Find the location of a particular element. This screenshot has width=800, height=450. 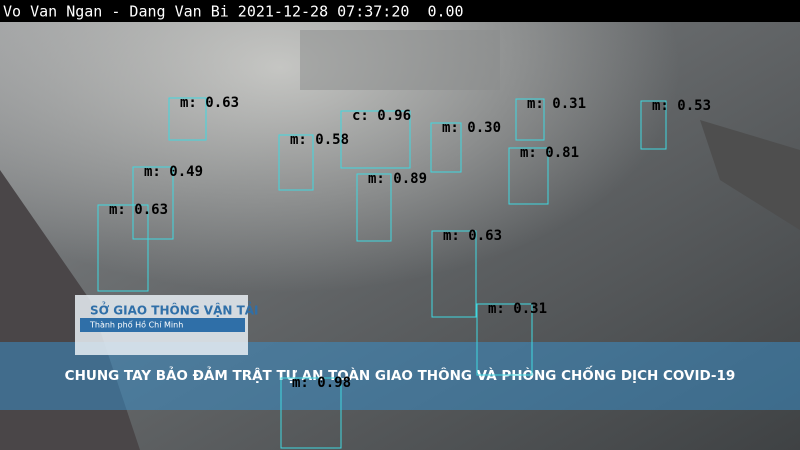

logo-subtitle: Thành phố Hồ Chí Minh is located at coordinates (136, 325).